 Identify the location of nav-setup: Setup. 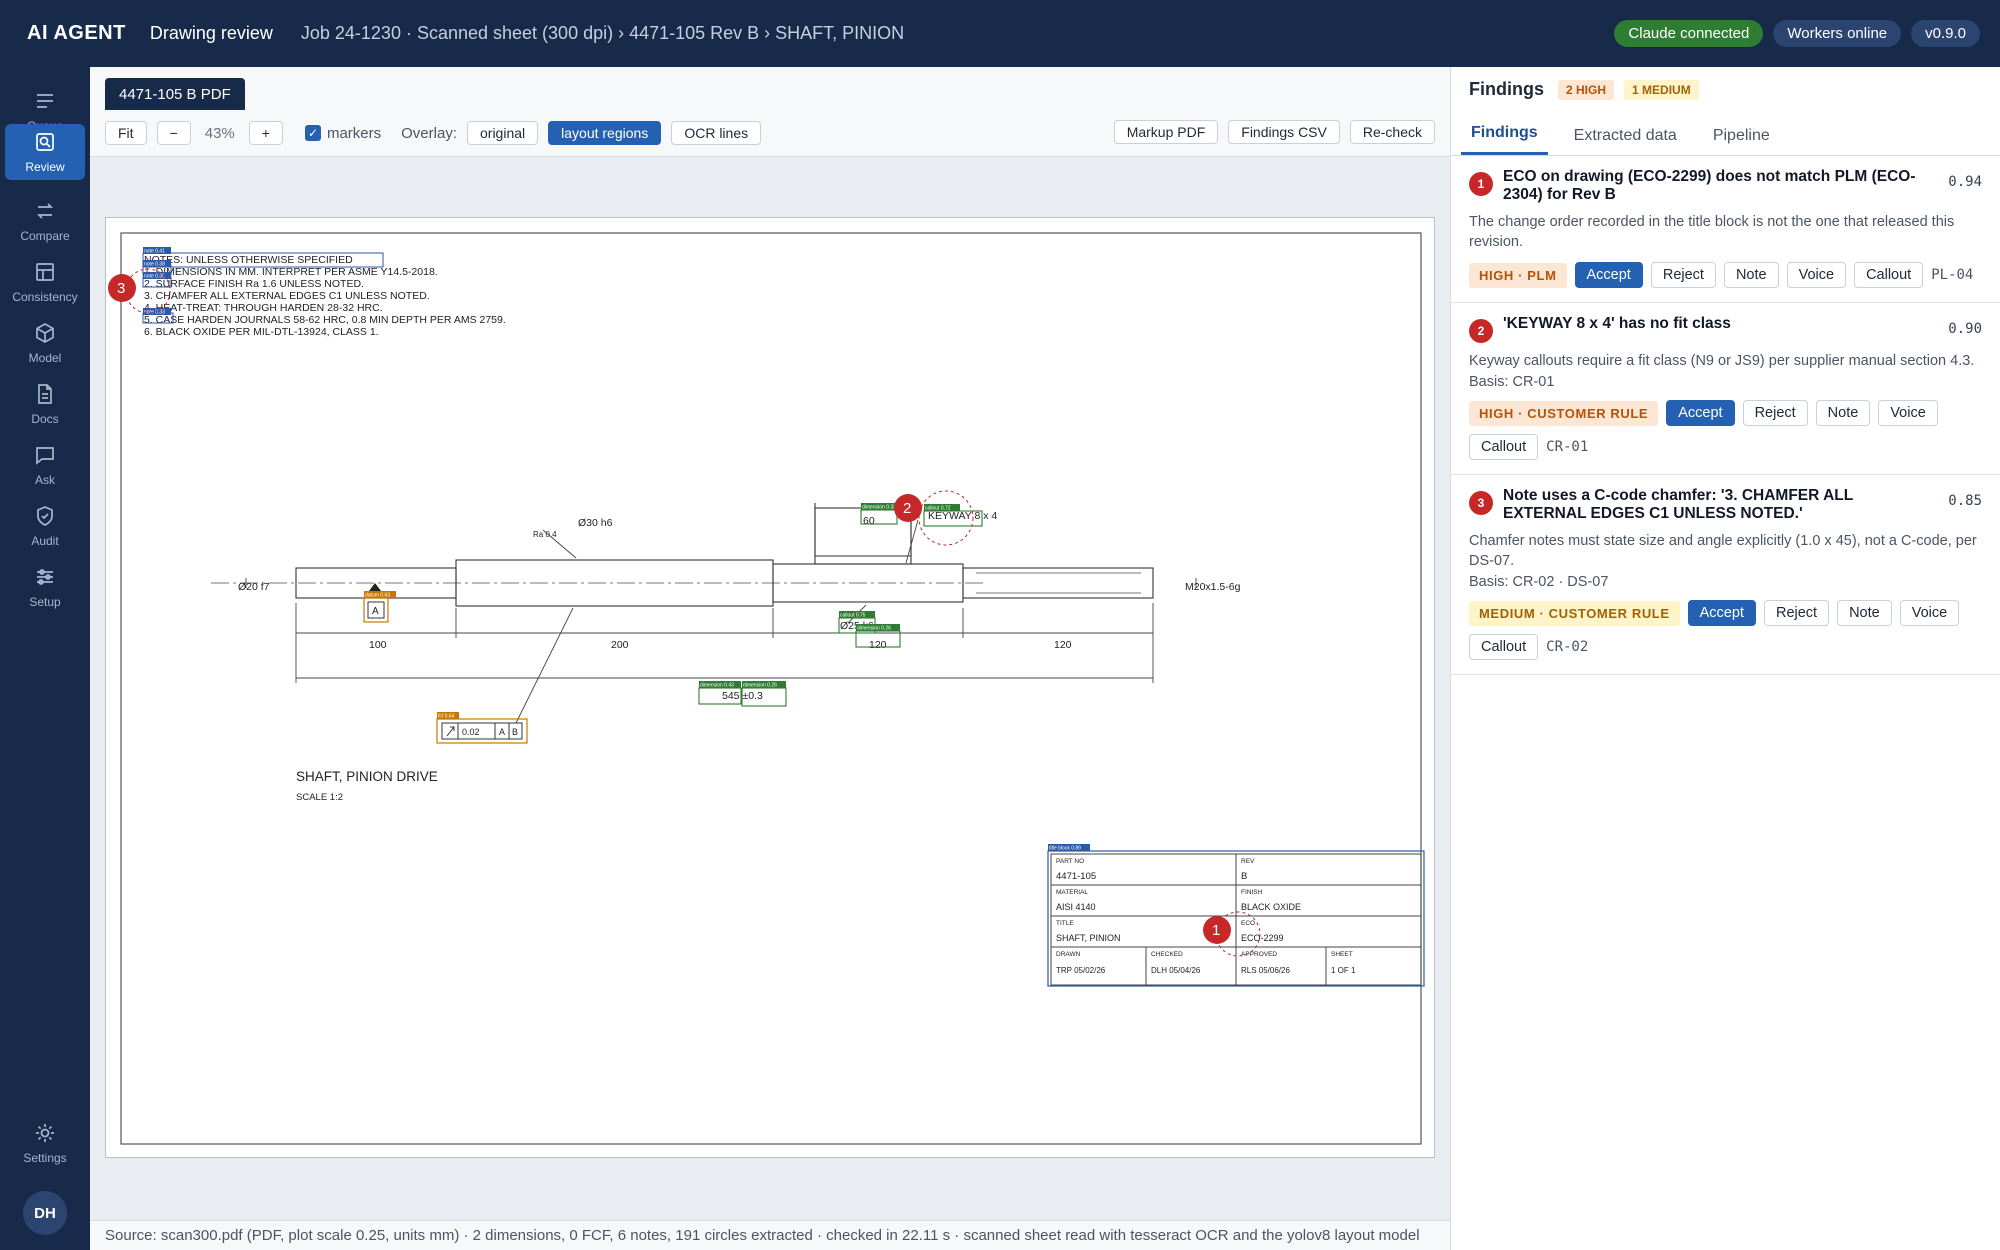
(45, 587).